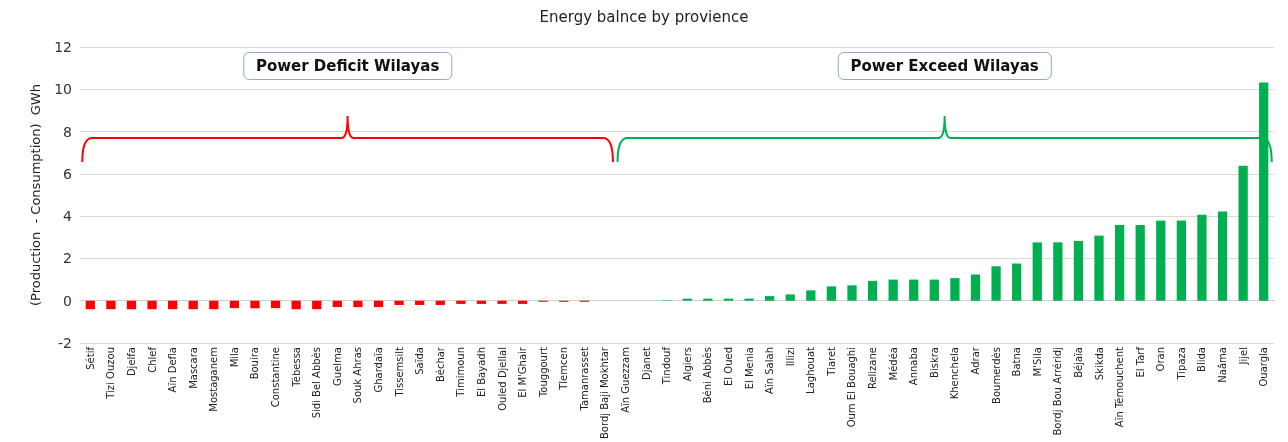  Describe the element at coordinates (564, 369) in the screenshot. I see `x-tick-label: Tlemcen` at that location.